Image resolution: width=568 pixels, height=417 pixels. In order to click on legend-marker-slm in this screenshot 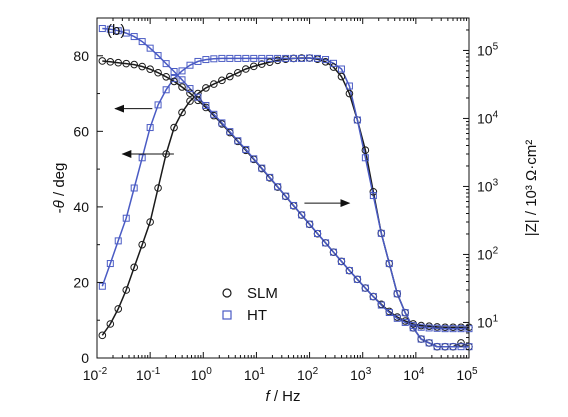, I will do `click(227, 293)`.